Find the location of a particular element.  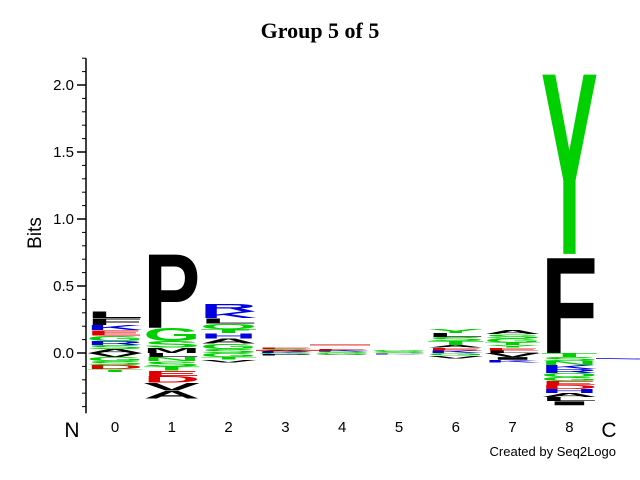

faint-letter-strip is located at coordinates (617, 358).